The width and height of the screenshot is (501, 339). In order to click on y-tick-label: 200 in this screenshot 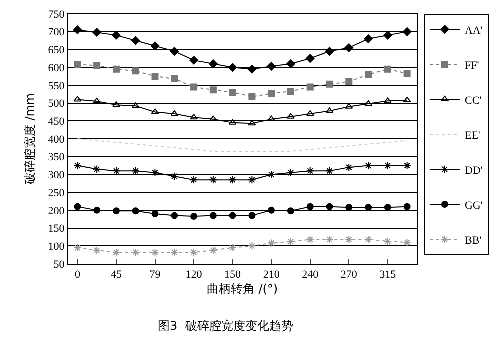, I will do `click(57, 211)`.